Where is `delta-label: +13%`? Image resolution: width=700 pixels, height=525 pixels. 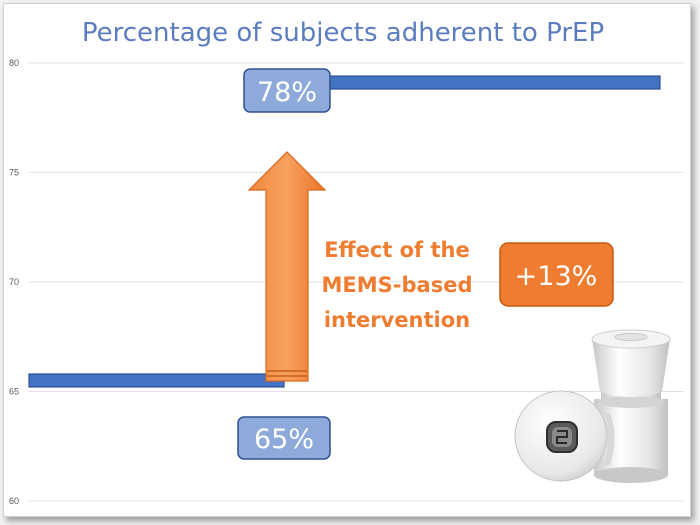 delta-label: +13% is located at coordinates (556, 276).